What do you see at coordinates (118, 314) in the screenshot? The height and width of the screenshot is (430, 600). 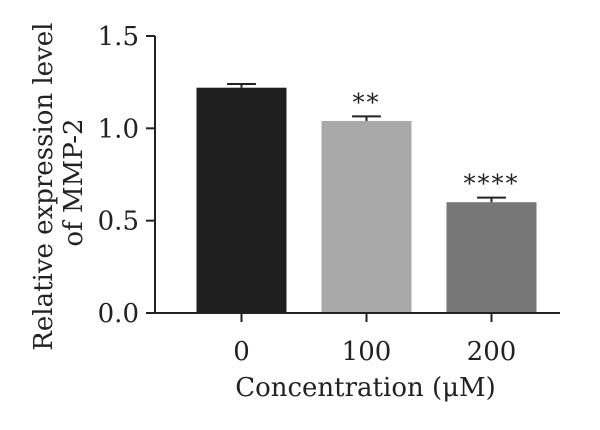 I see `y-tick-label: 0.0` at bounding box center [118, 314].